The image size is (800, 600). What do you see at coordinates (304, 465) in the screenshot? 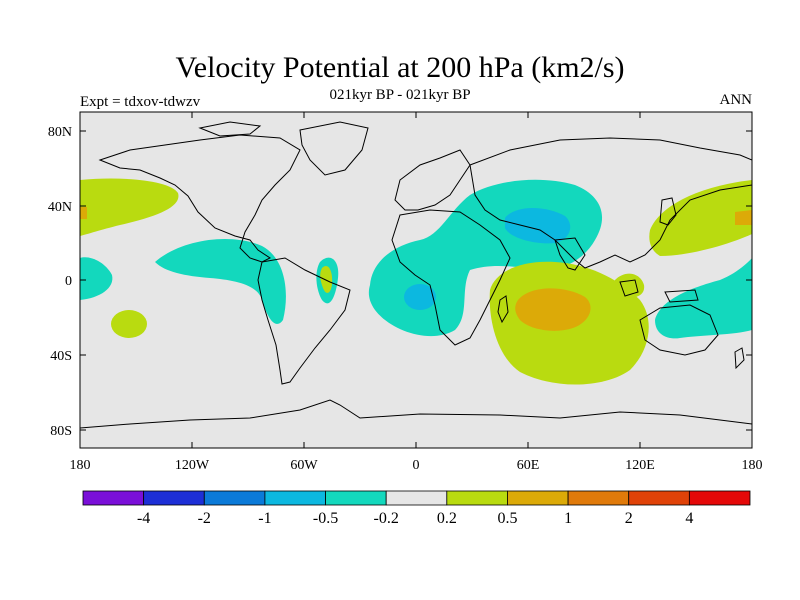
I see `x-tick-label: 60W` at bounding box center [304, 465].